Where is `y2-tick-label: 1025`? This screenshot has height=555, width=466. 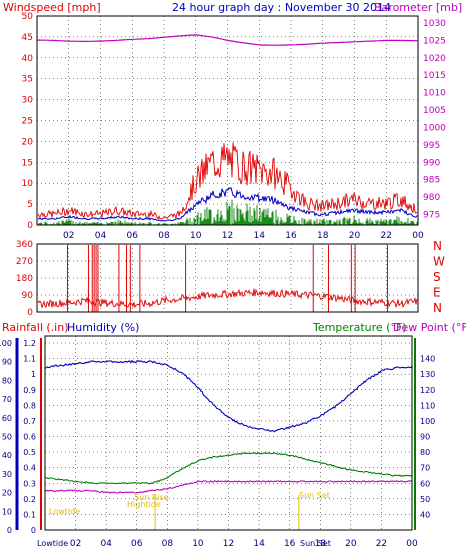
y2-tick-label: 1025 is located at coordinates (434, 41).